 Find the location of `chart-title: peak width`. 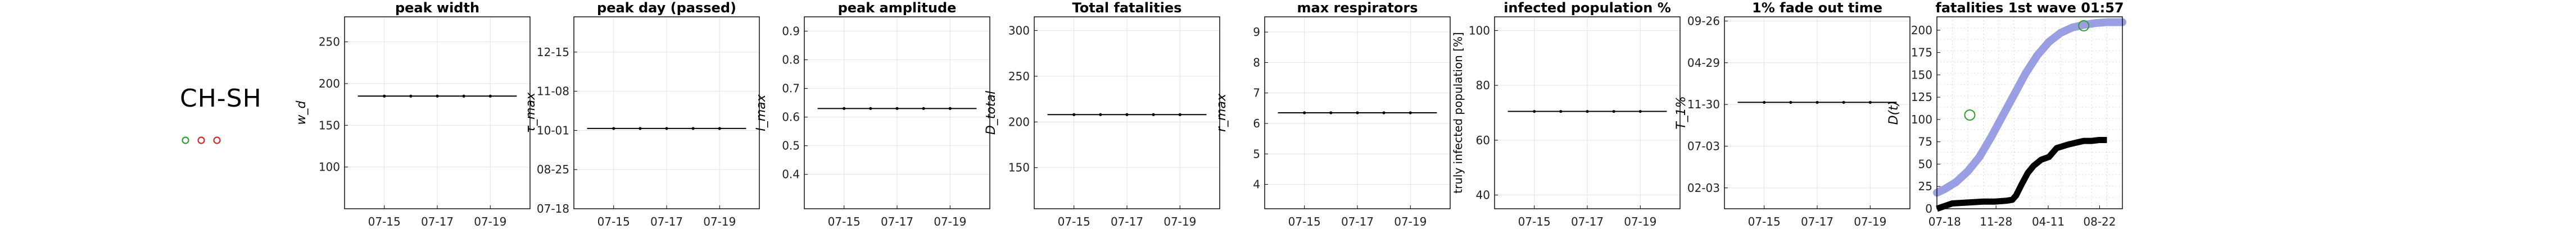

chart-title: peak width is located at coordinates (437, 8).